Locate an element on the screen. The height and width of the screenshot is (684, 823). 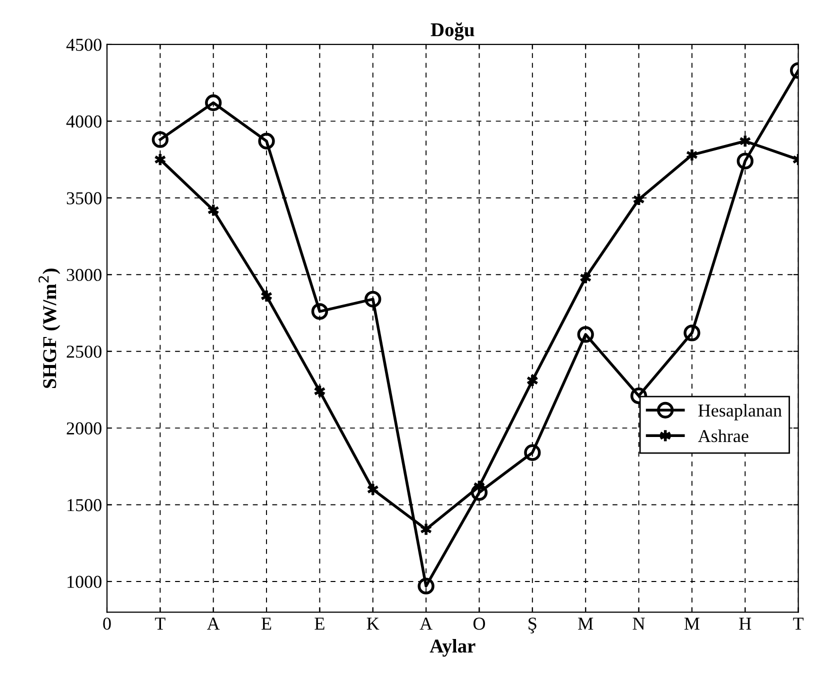
y-tick-label: 2500 is located at coordinates (84, 352).